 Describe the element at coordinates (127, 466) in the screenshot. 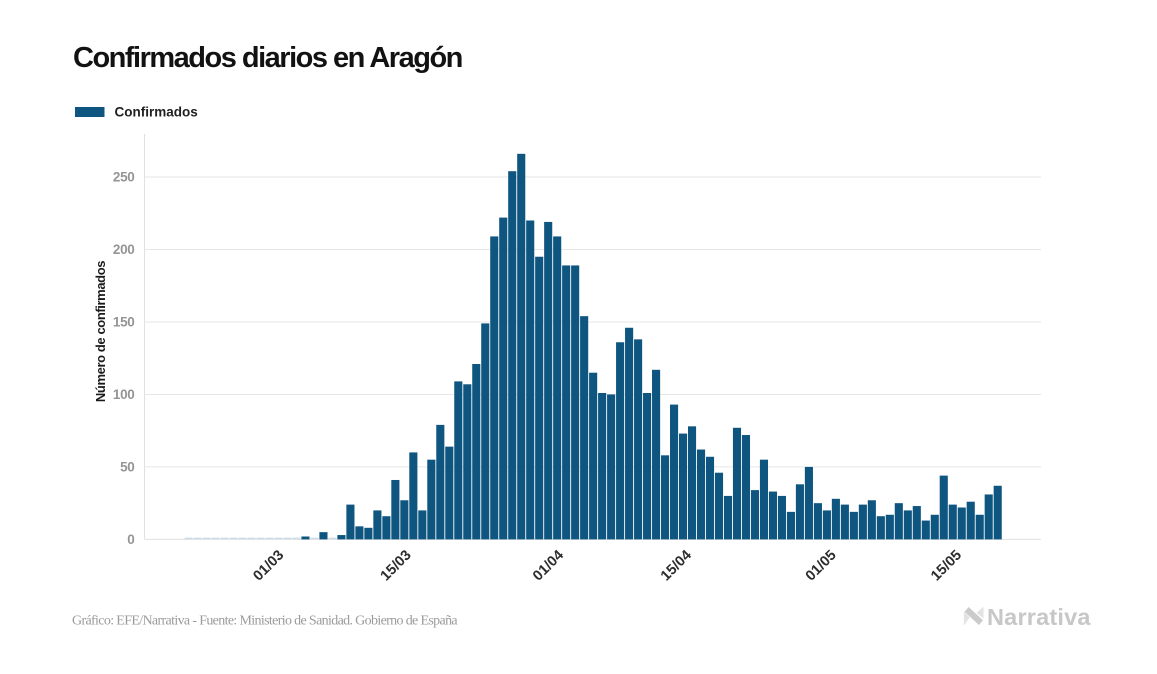

I see `svg-text: 50` at that location.